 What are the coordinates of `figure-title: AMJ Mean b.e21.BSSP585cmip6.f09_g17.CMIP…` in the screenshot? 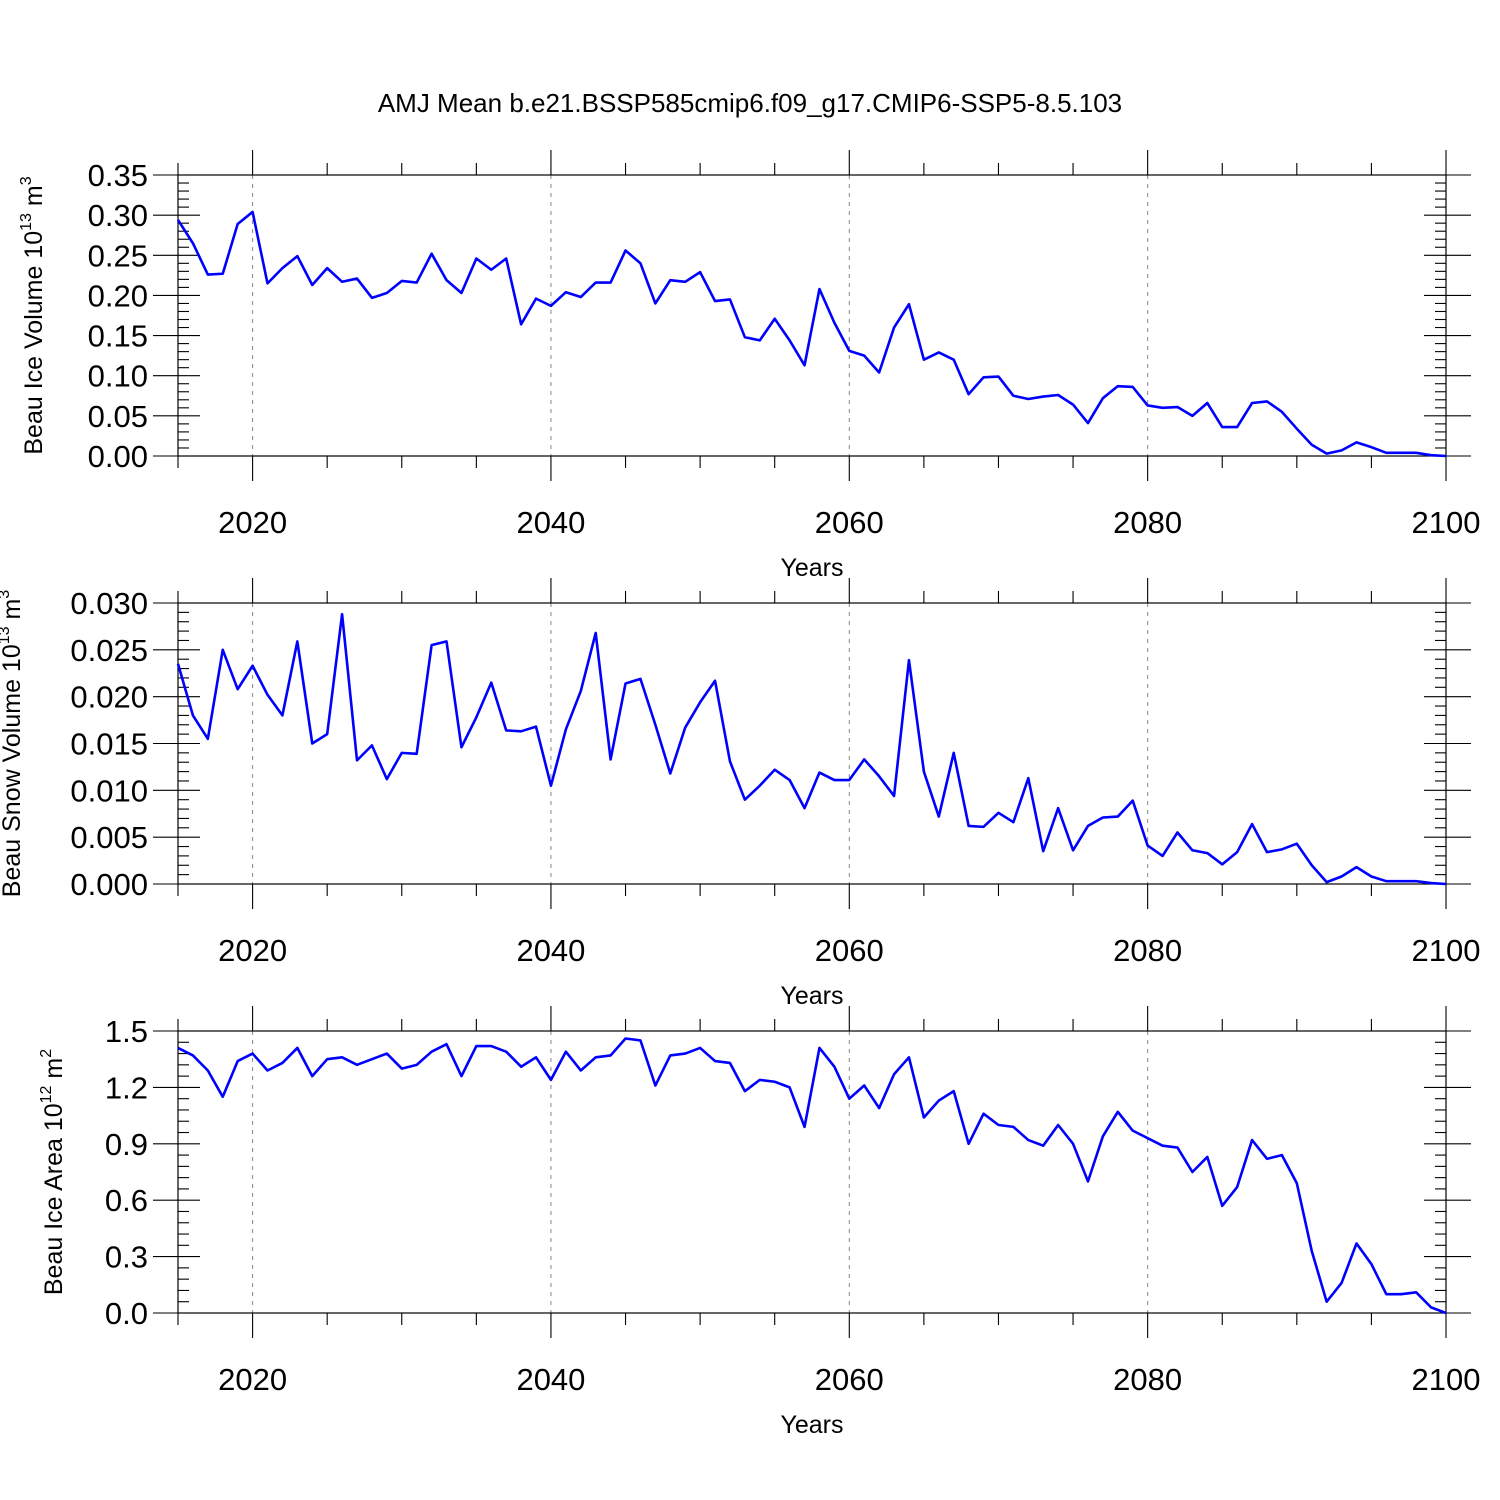 It's located at (750, 103).